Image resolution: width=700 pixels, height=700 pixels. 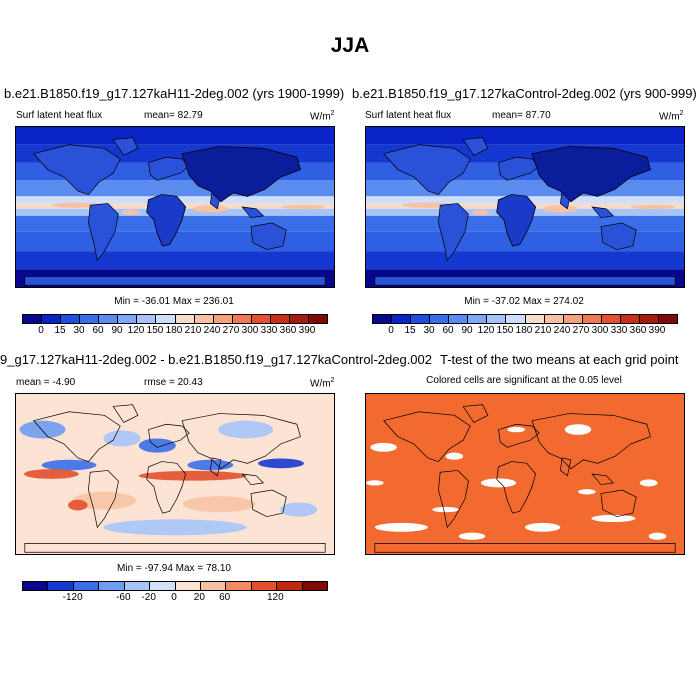 What do you see at coordinates (173, 382) in the screenshot?
I see `panel3-rmse: rmse = 20.43` at bounding box center [173, 382].